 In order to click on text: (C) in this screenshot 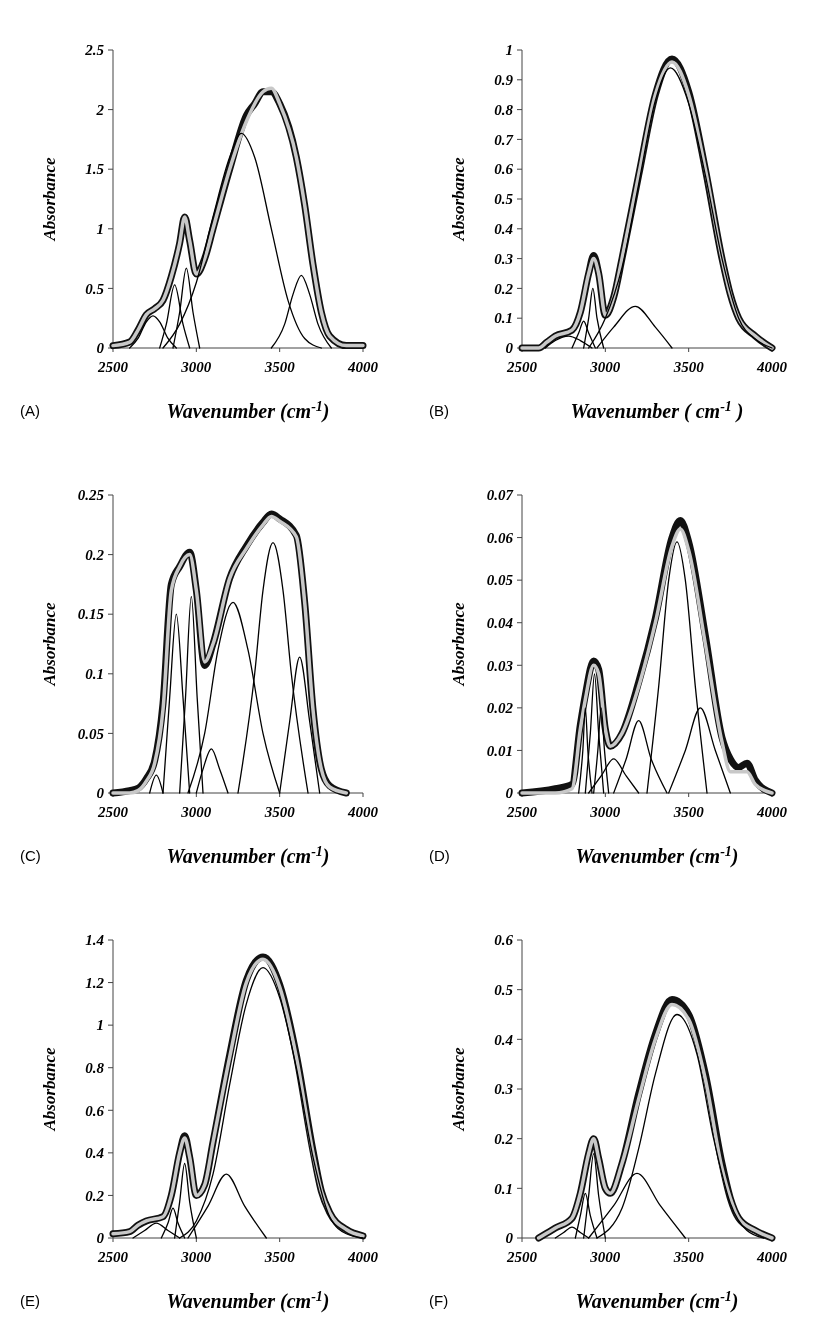, I will do `click(30, 855)`.